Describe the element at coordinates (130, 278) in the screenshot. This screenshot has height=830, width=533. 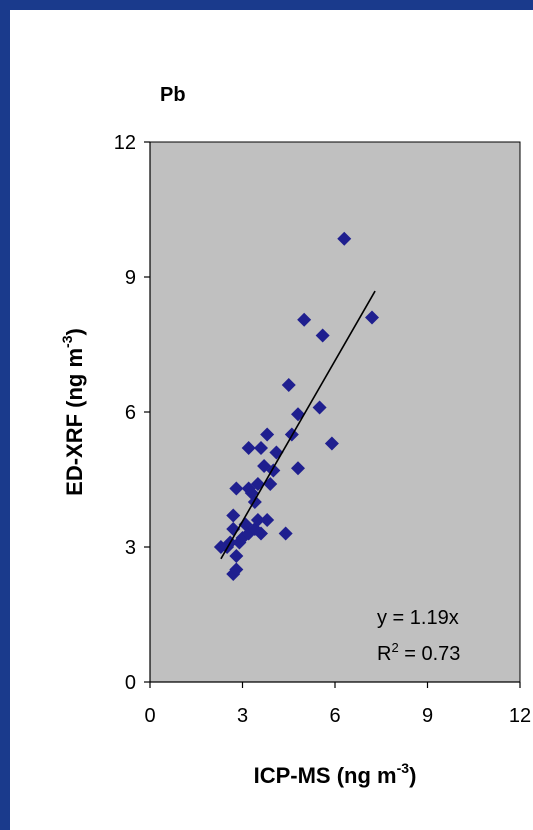
I see `y-tick-label: 9` at that location.